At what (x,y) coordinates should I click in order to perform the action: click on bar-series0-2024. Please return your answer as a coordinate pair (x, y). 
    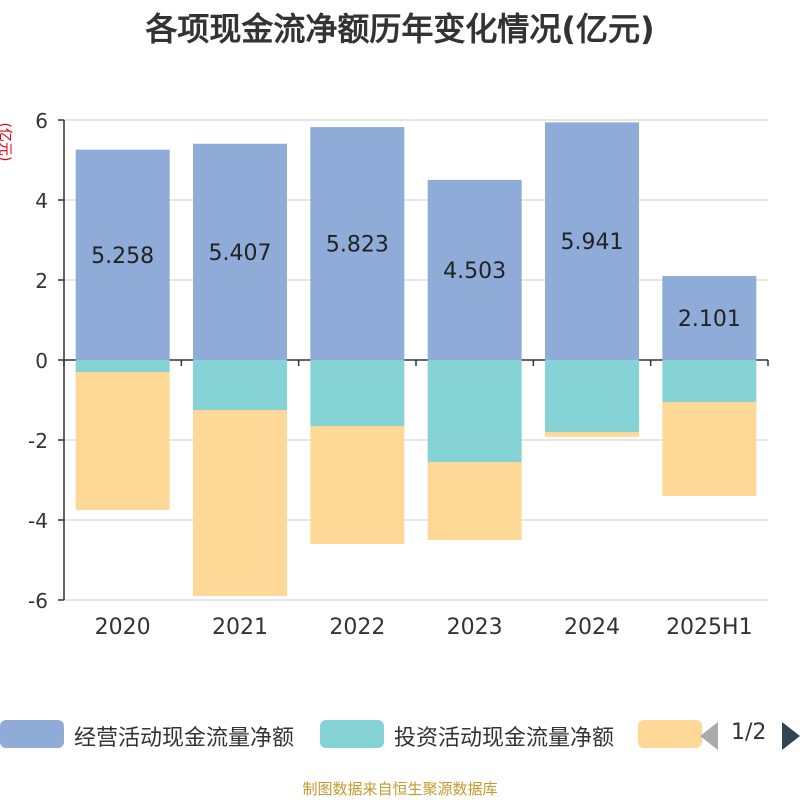
    Looking at the image, I should click on (592, 241).